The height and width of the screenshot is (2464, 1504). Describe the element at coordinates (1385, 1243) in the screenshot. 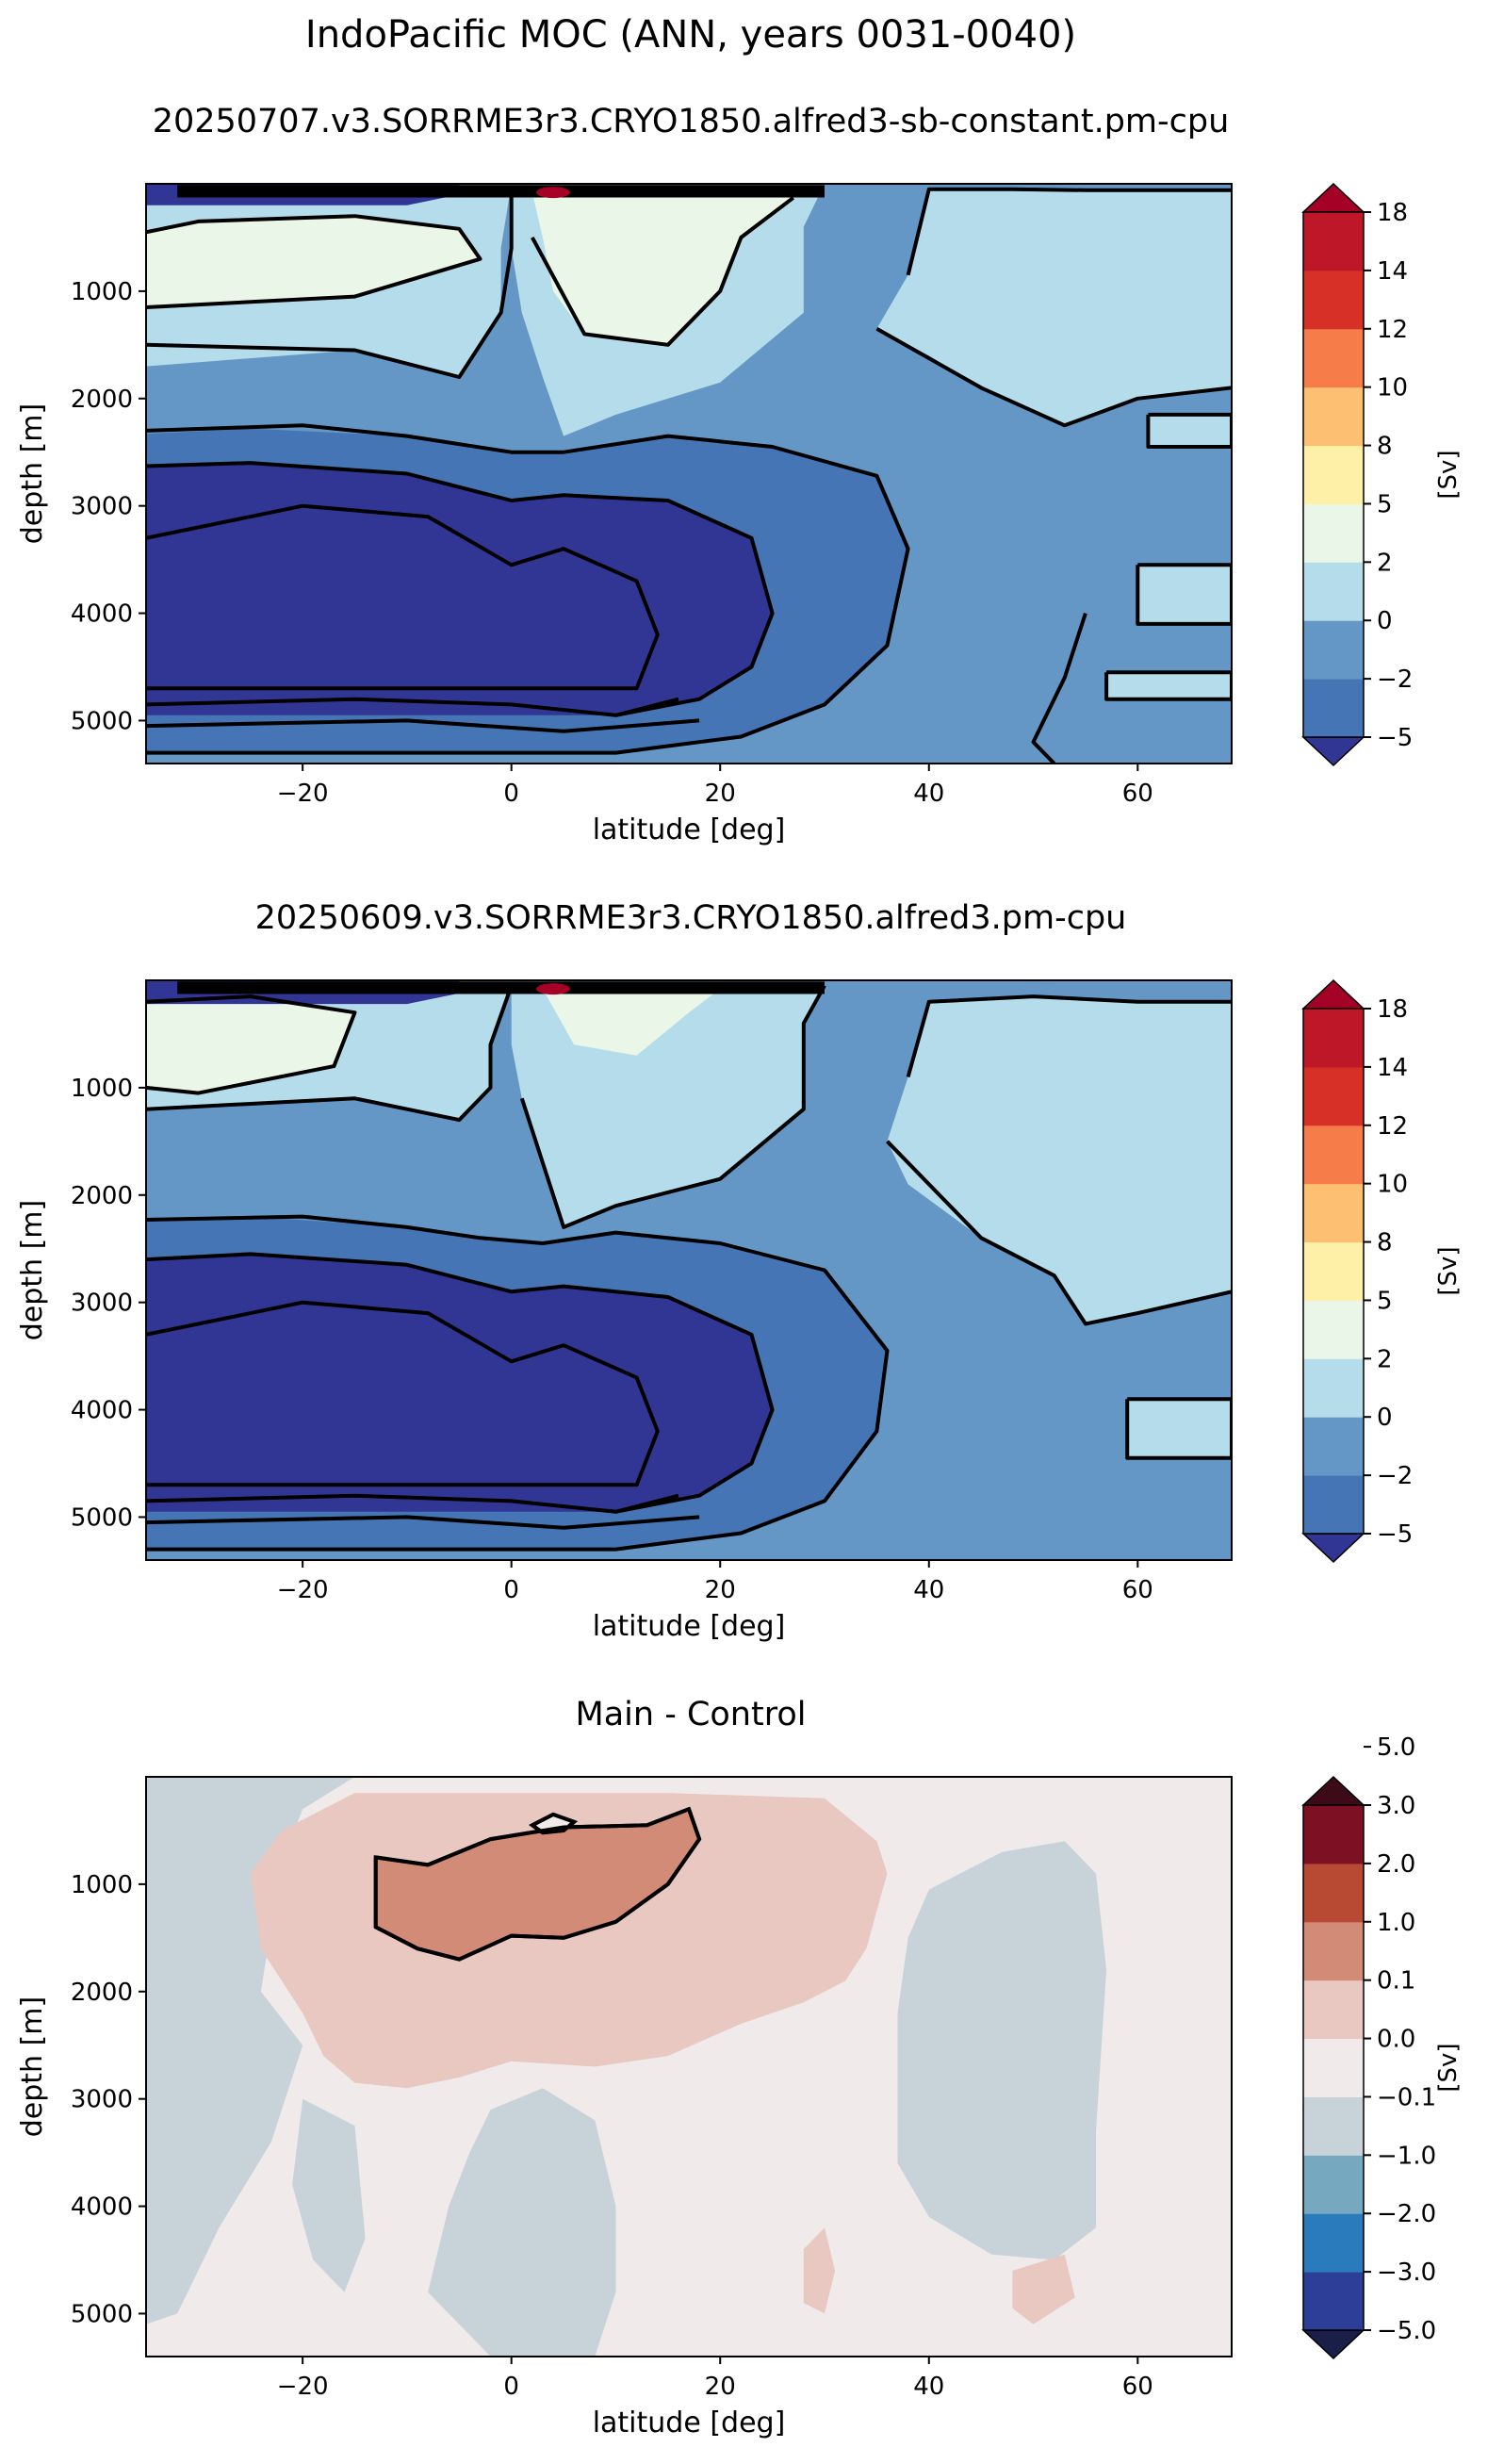

I see `colorbar-tick-label: 8` at that location.